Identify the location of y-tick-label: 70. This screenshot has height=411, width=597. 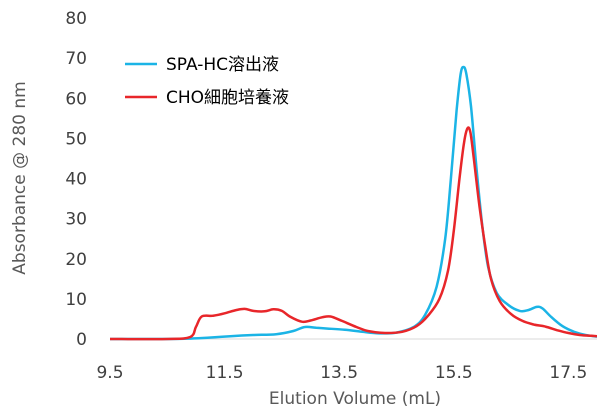
(76, 59).